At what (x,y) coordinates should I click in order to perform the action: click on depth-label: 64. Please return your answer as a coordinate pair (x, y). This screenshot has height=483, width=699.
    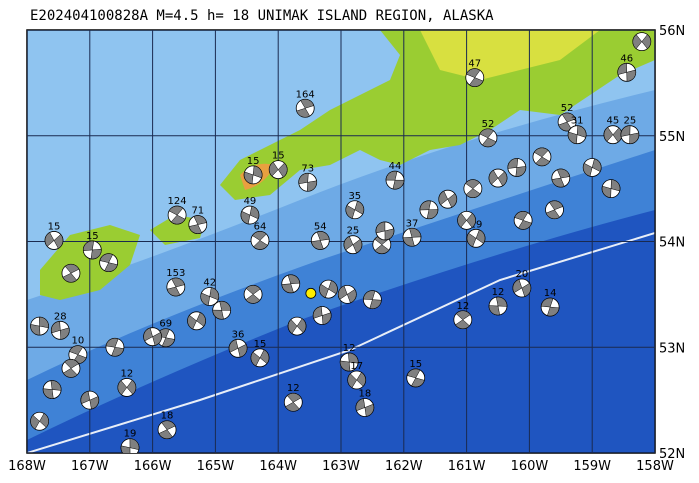
    Looking at the image, I should click on (260, 226).